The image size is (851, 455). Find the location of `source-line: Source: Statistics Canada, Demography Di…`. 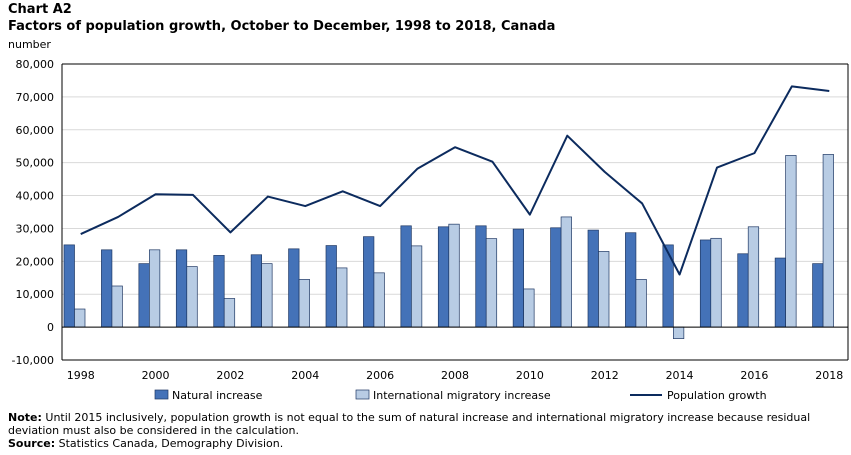

source-line: Source: Statistics Canada, Demography Di… is located at coordinates (423, 443).